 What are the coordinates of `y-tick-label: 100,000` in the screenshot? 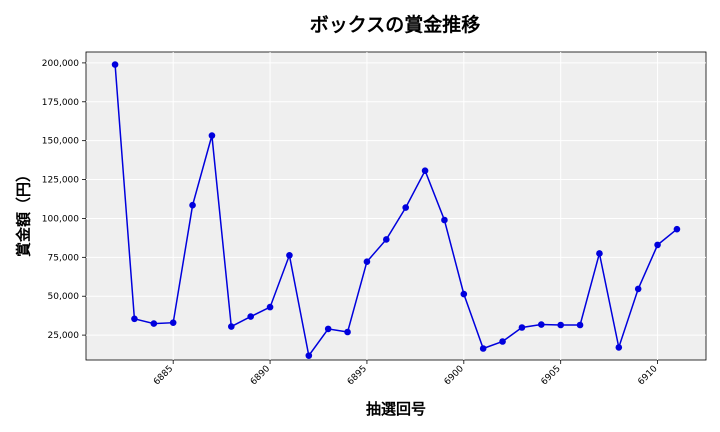 It's located at (60, 219).